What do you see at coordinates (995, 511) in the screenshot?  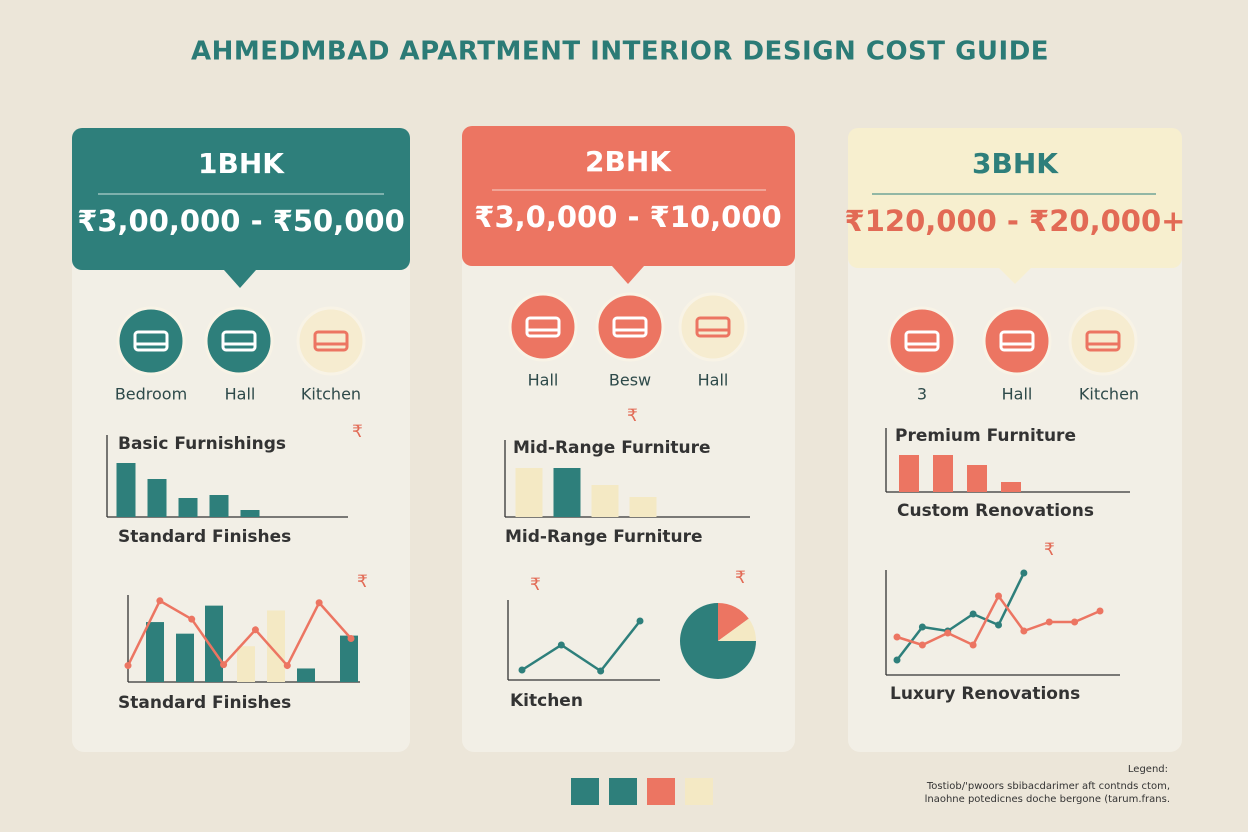 I see `chart-caption: Custom Renovations` at bounding box center [995, 511].